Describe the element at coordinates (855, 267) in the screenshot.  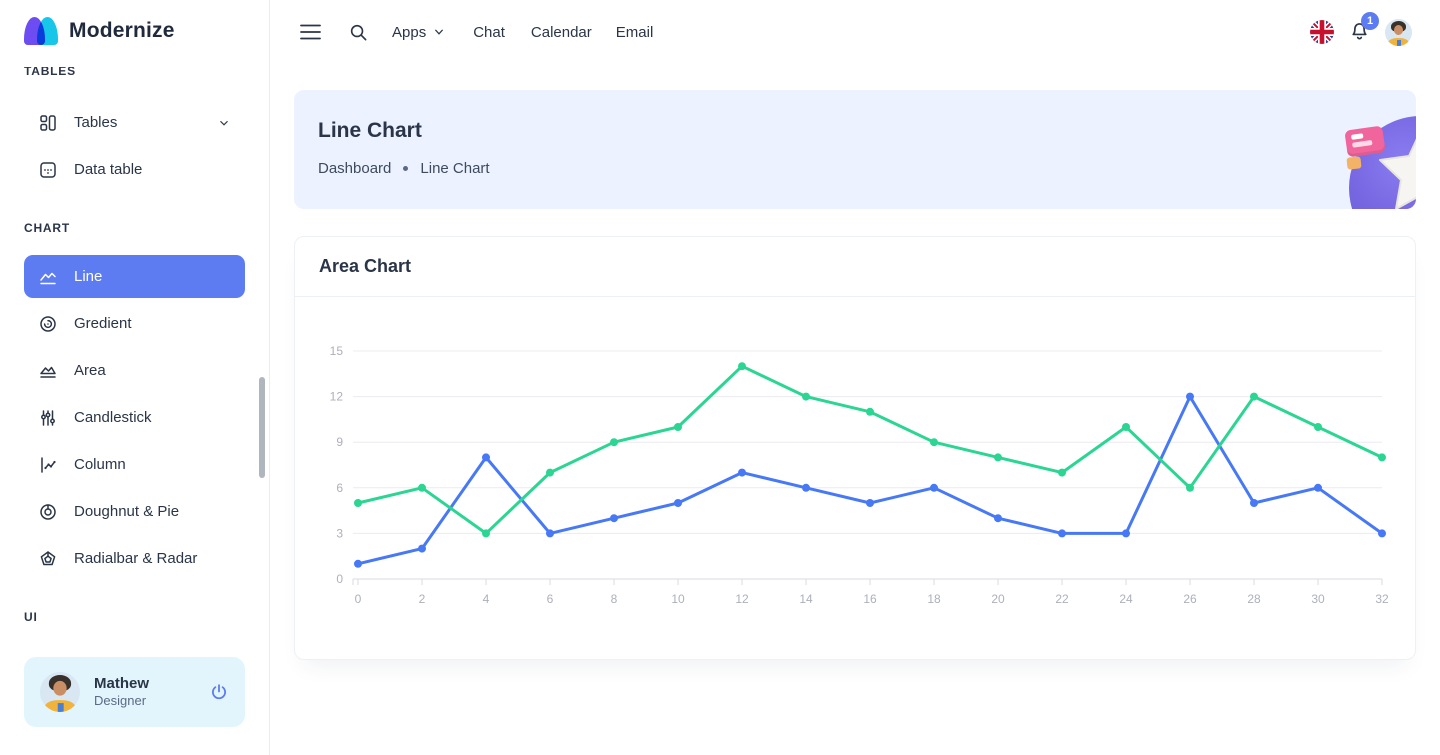
I see `chart-card-header: Area Chart` at that location.